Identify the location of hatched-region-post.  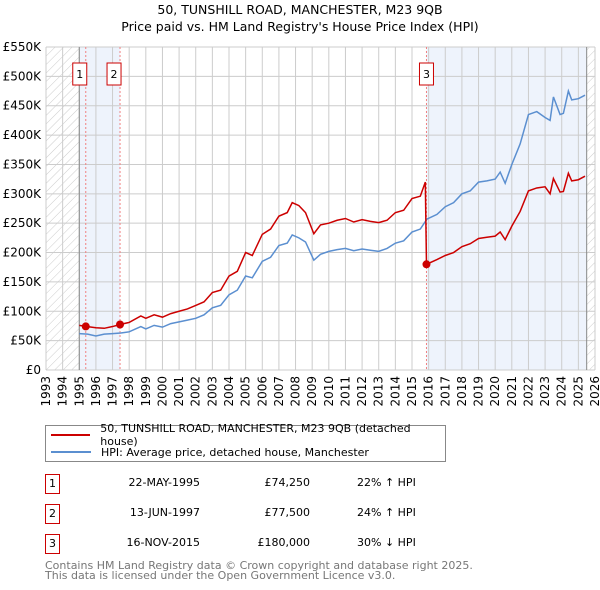
(590, 208).